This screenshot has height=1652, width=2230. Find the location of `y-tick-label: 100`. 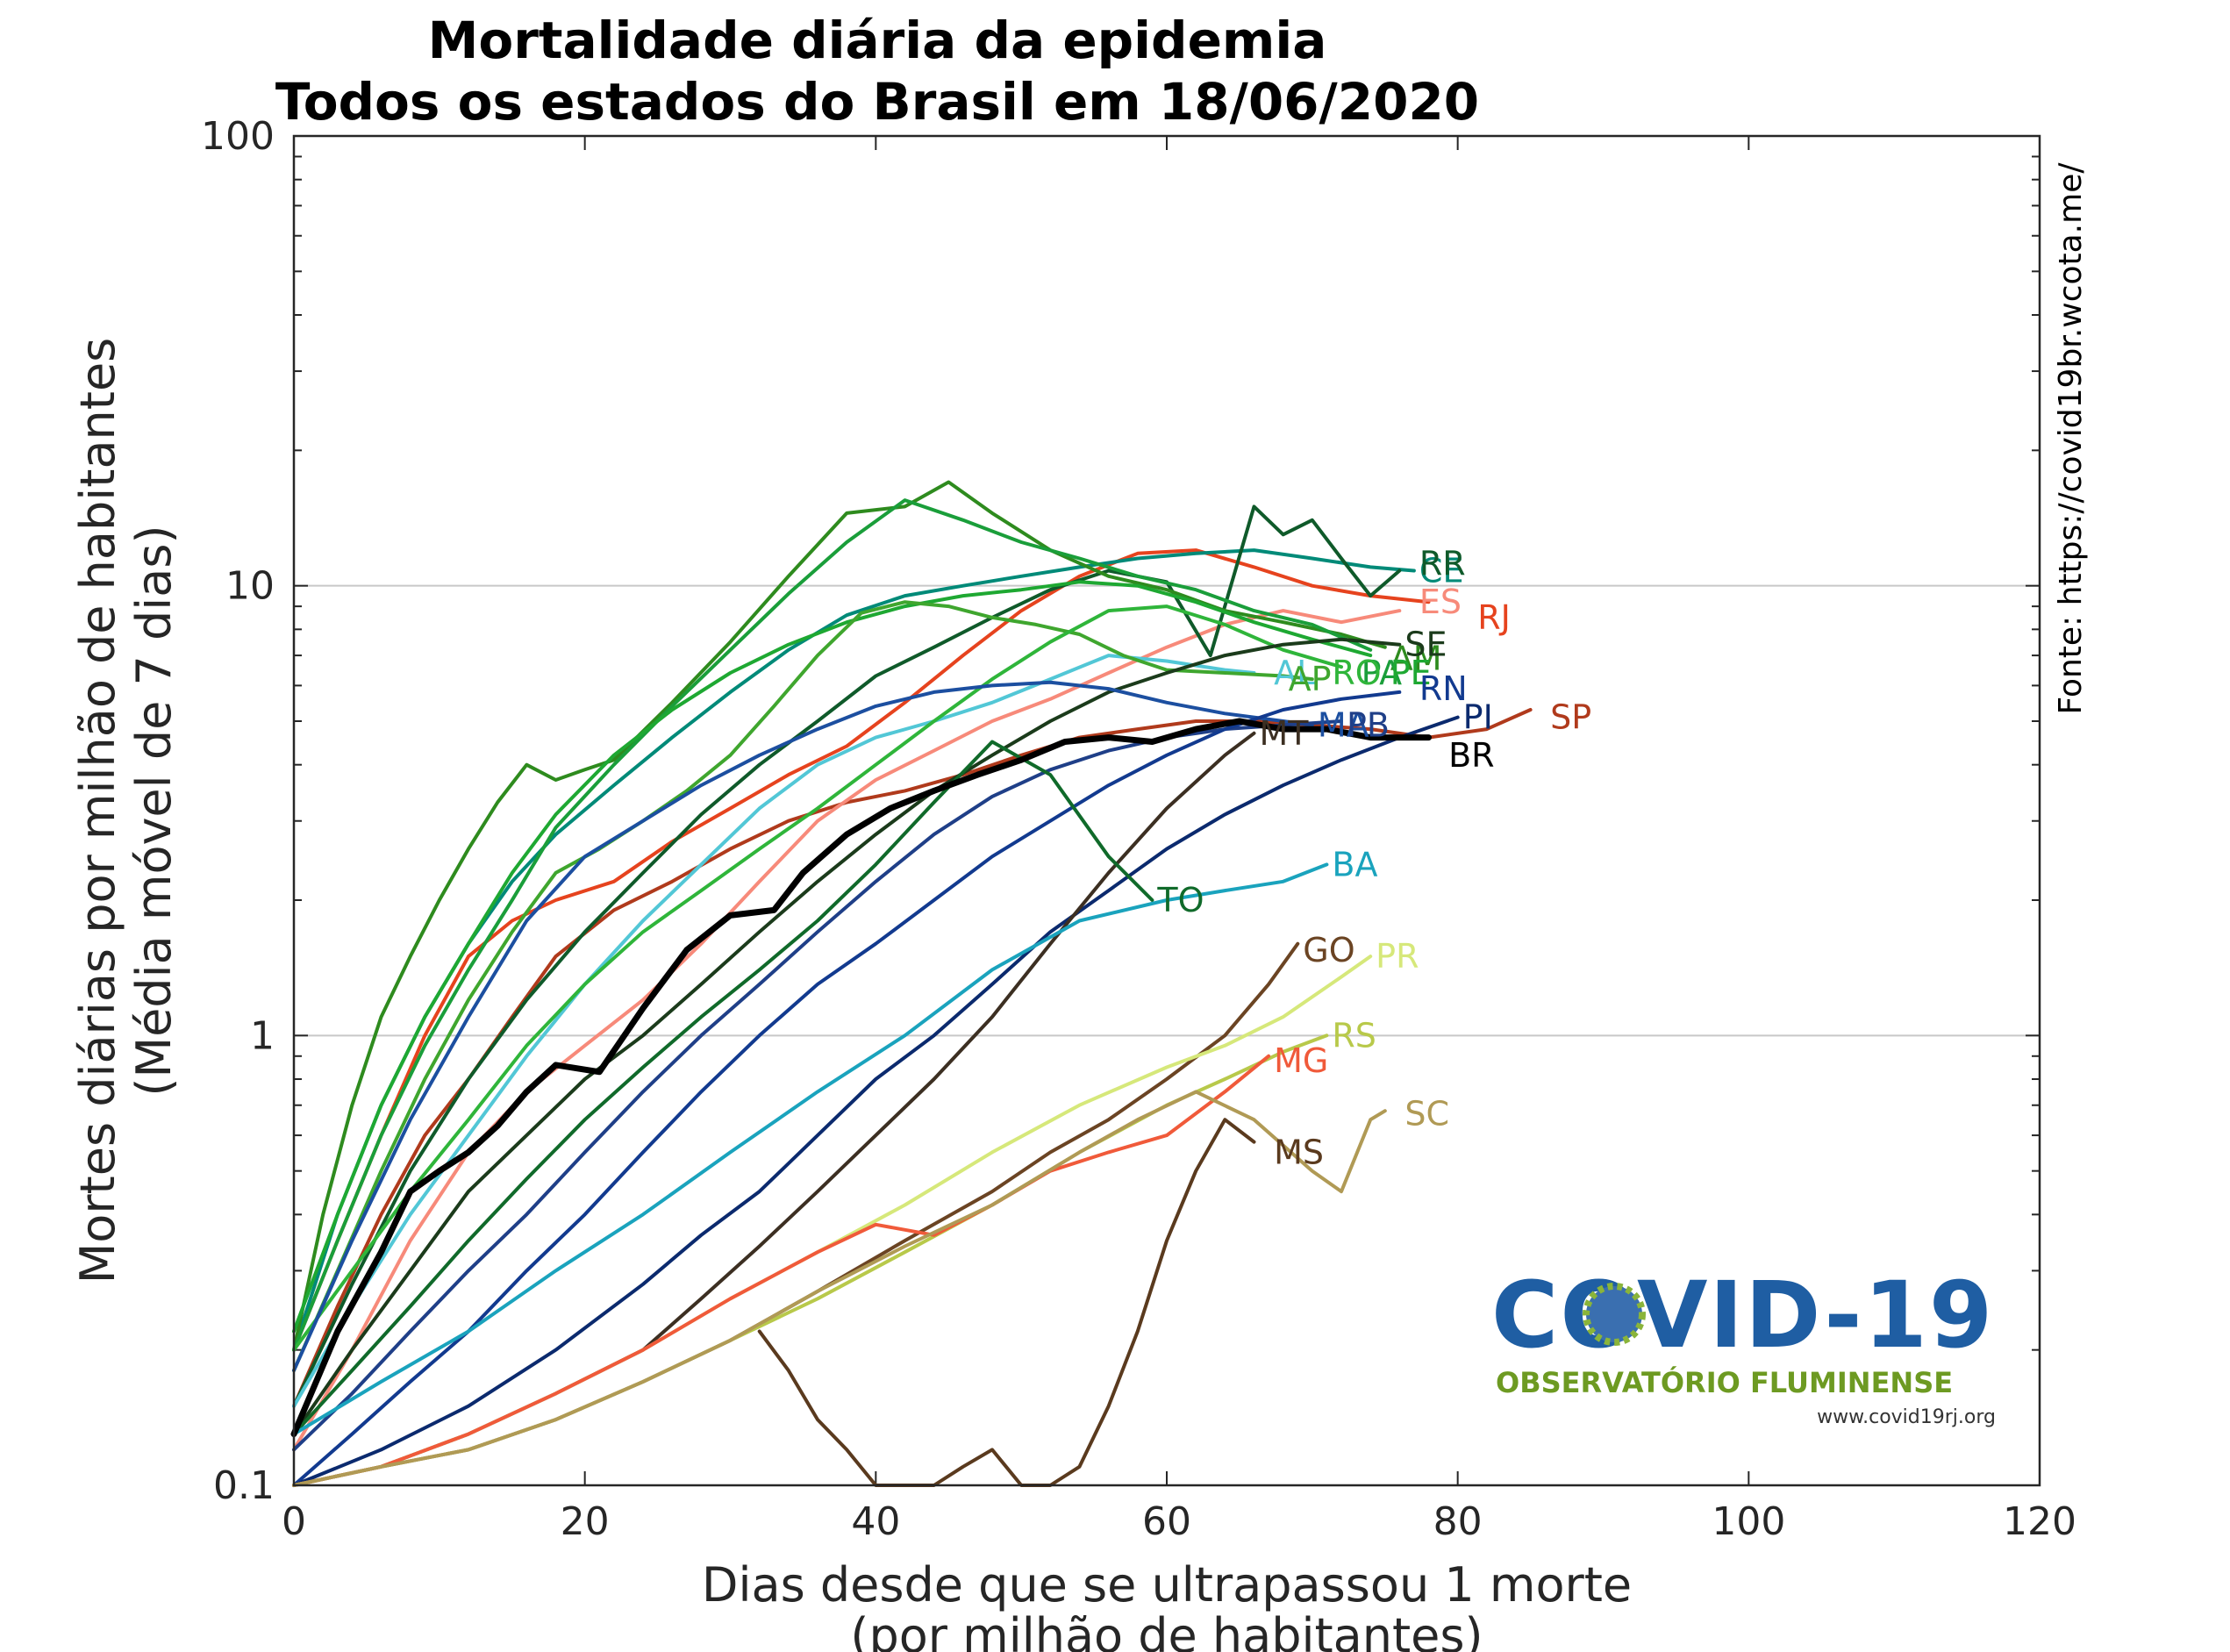

y-tick-label: 100 is located at coordinates (238, 137).